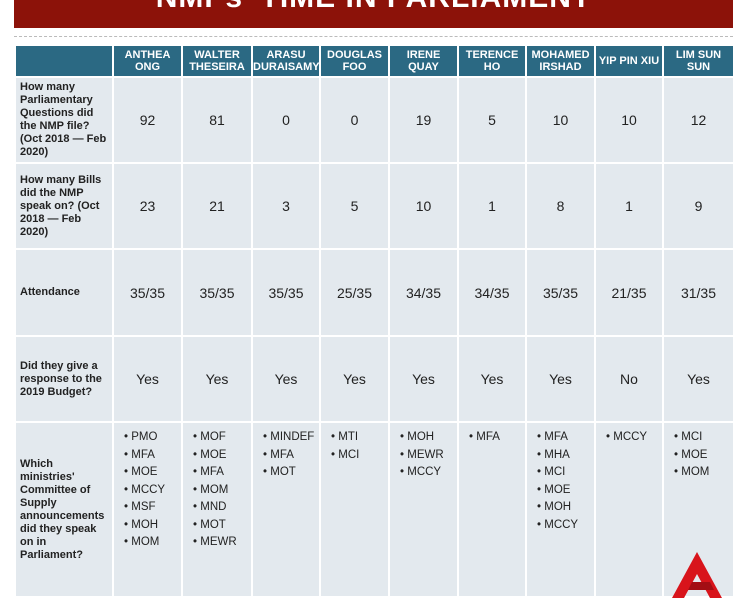 This screenshot has height=598, width=747. Describe the element at coordinates (553, 454) in the screenshot. I see `list-item: • MHA` at that location.